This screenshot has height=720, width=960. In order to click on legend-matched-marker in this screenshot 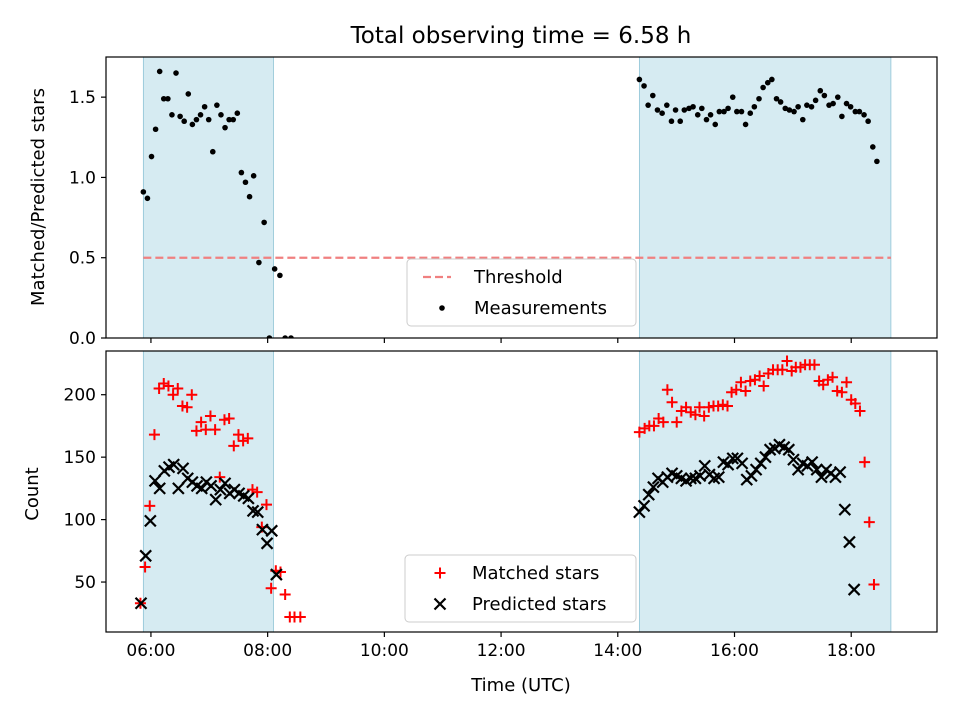, I will do `click(440, 573)`.